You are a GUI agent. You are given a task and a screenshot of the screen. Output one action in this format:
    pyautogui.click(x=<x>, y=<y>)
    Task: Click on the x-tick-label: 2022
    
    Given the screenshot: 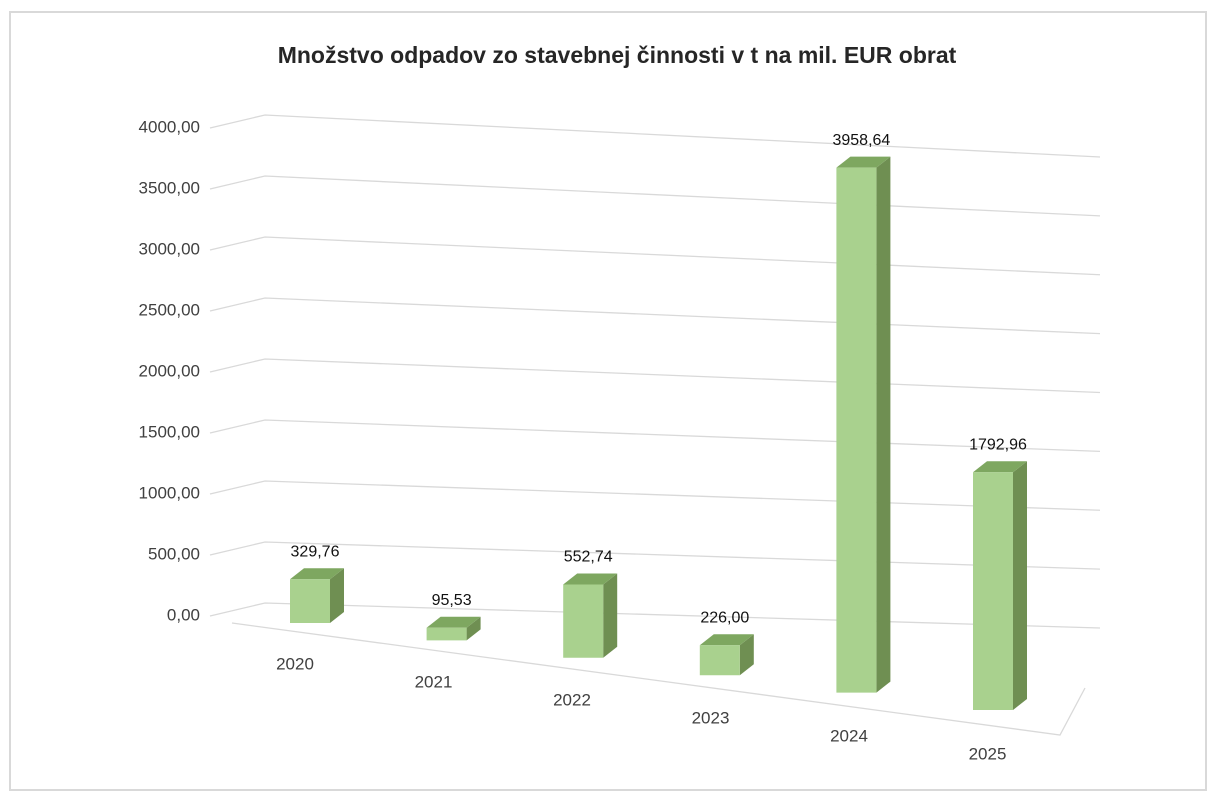 What is the action you would take?
    pyautogui.click(x=572, y=699)
    